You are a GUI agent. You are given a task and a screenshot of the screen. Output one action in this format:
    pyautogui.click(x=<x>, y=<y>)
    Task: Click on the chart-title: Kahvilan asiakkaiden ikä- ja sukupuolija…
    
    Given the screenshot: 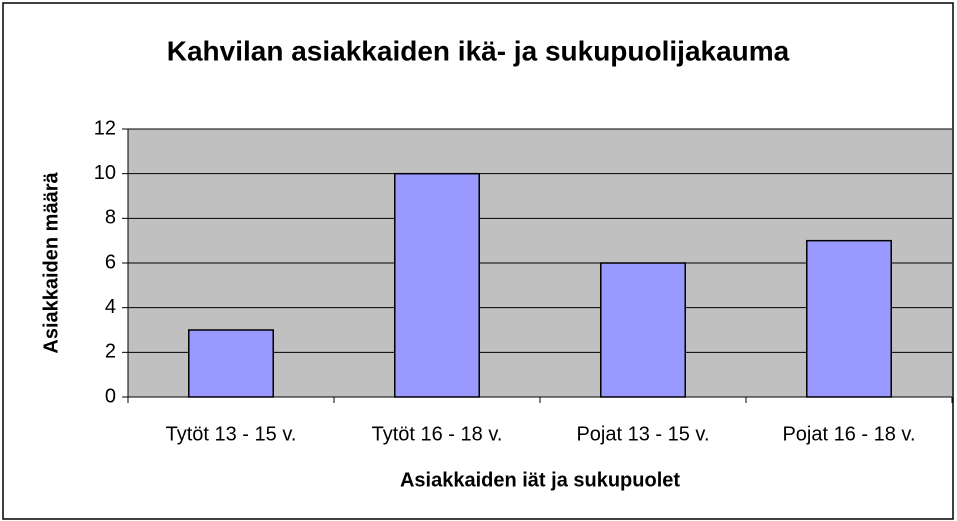 What is the action you would take?
    pyautogui.click(x=478, y=50)
    